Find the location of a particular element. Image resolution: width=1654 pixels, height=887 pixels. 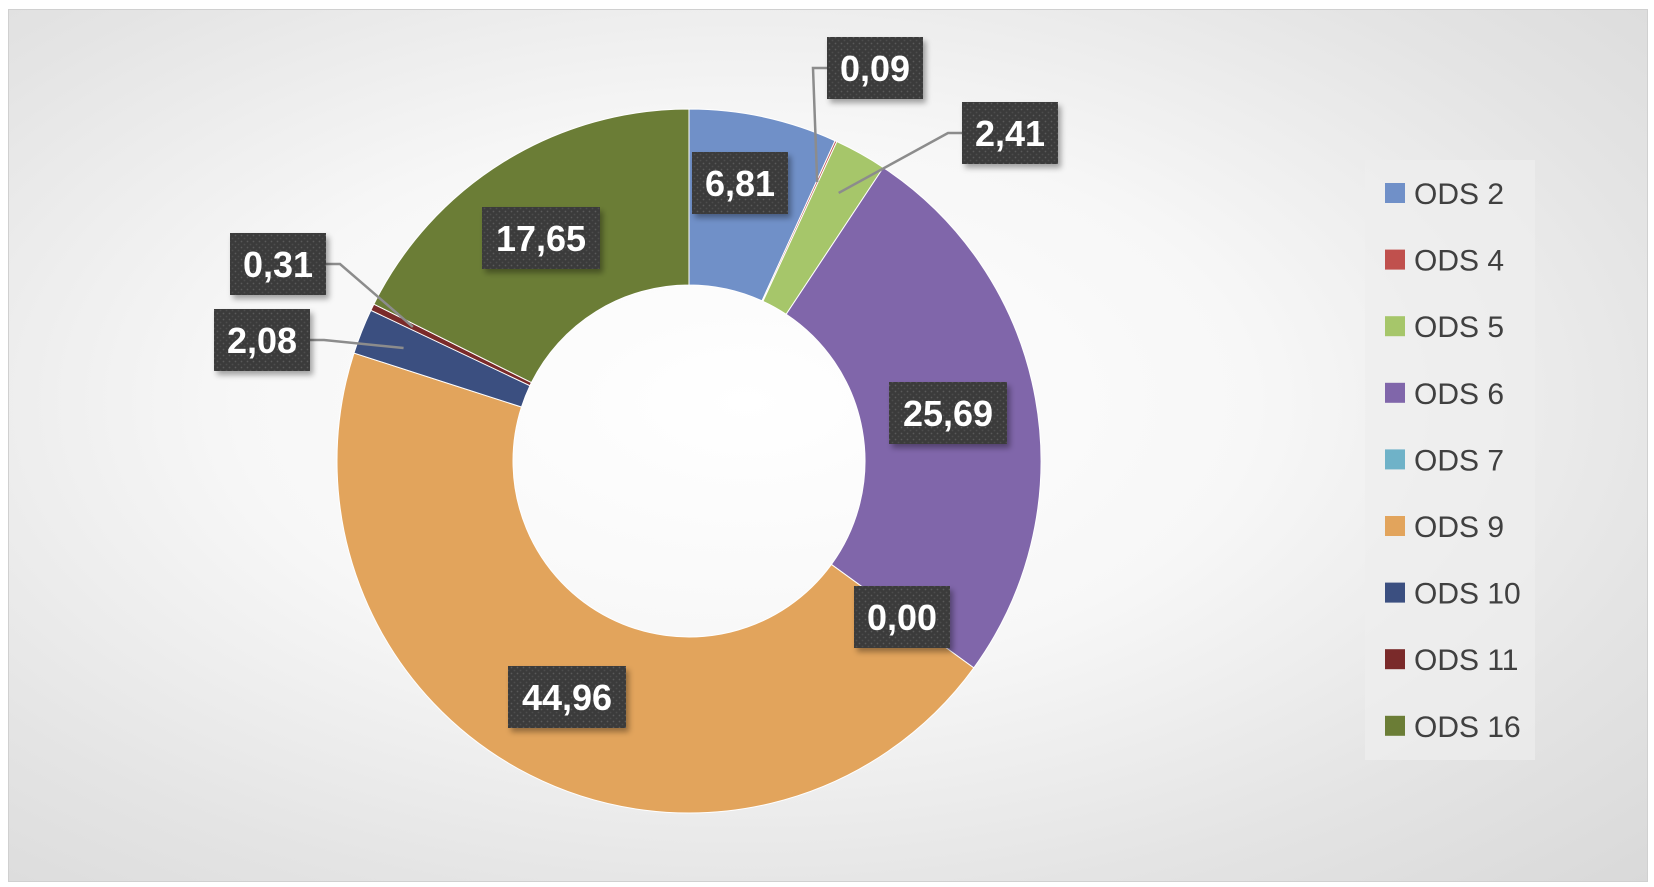

legend-label: ODS 4 is located at coordinates (1459, 261).